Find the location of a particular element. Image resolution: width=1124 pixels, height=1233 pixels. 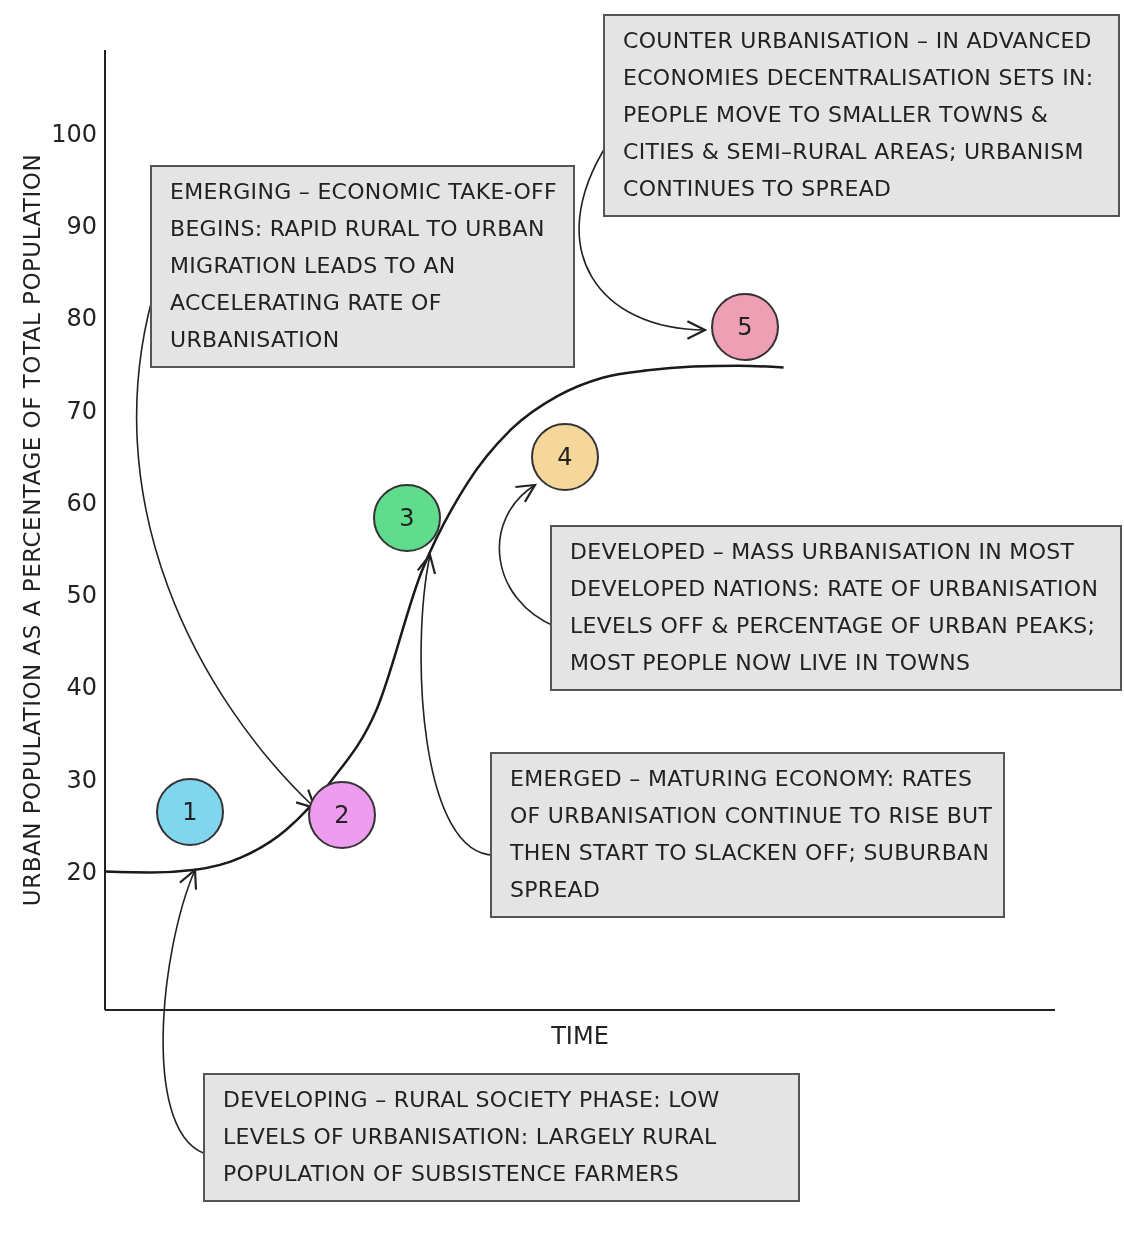

x-axis-title: TIME is located at coordinates (580, 1036).